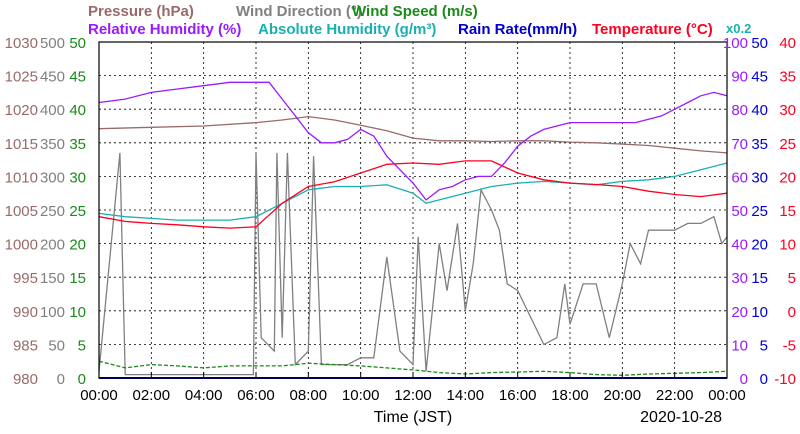 Image resolution: width=800 pixels, height=434 pixels. I want to click on tick-label-wind-speed: 10, so click(77, 312).